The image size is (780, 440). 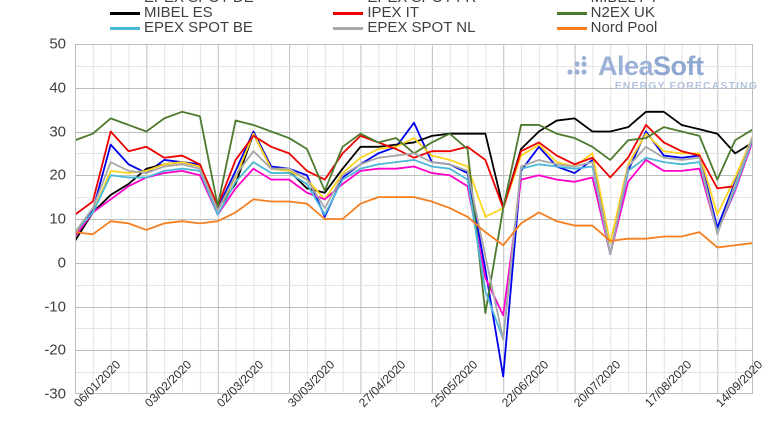 What do you see at coordinates (168, 383) in the screenshot?
I see `x-tick-label: 03/02/2020` at bounding box center [168, 383].